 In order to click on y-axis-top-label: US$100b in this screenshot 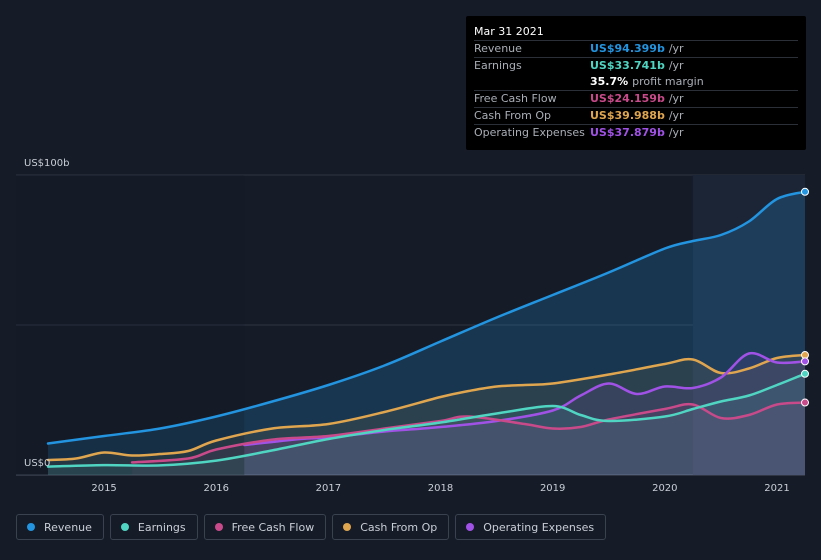, I will do `click(46, 163)`.